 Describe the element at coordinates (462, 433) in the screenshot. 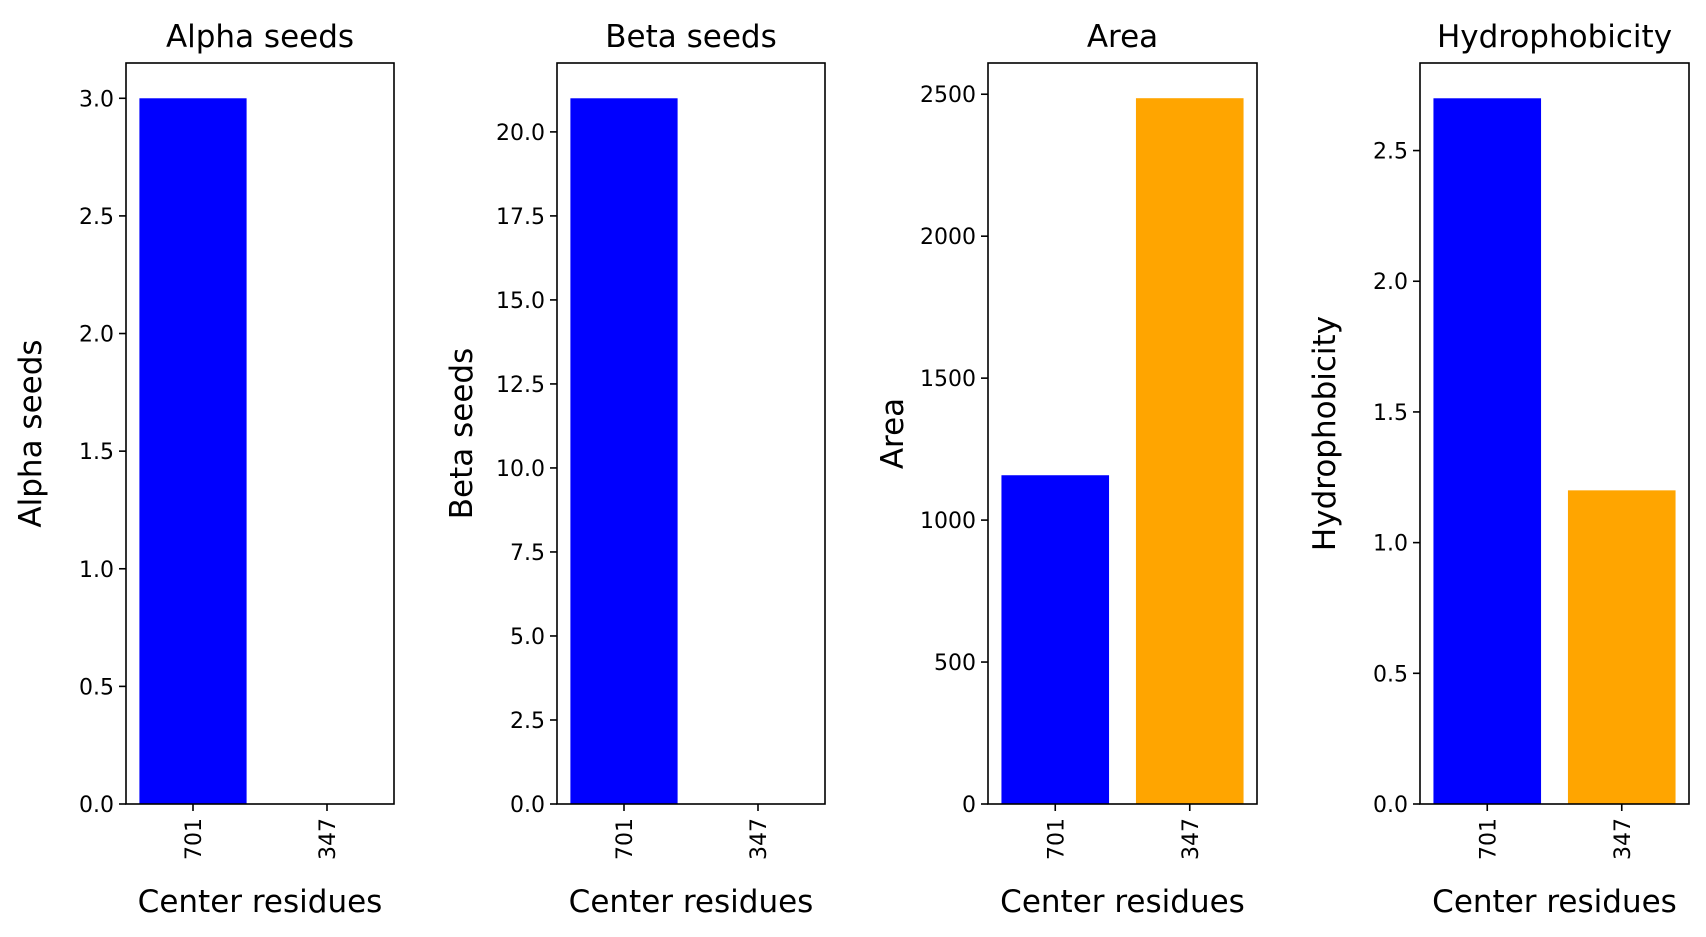

I see `y-axis-label: Beta seeds` at that location.